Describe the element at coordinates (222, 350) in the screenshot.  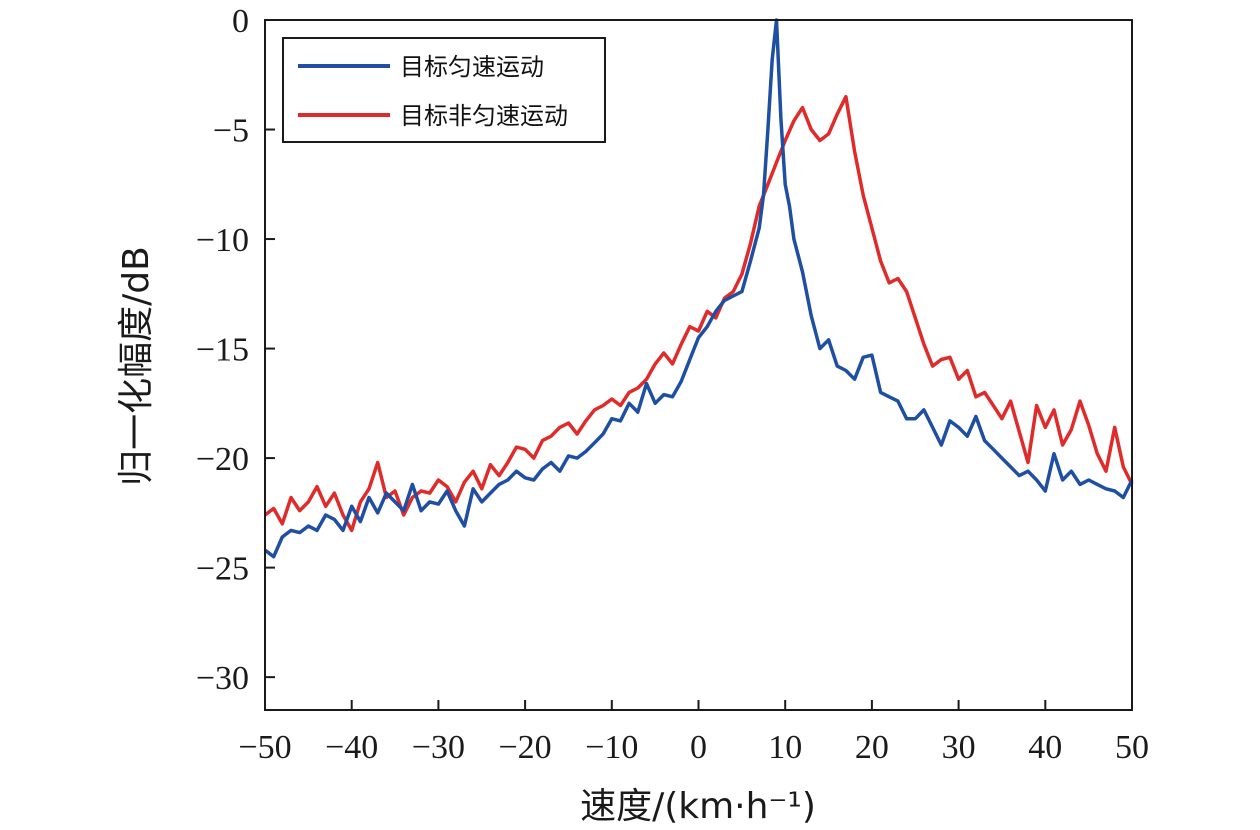
I see `y-tick-label: −15` at that location.